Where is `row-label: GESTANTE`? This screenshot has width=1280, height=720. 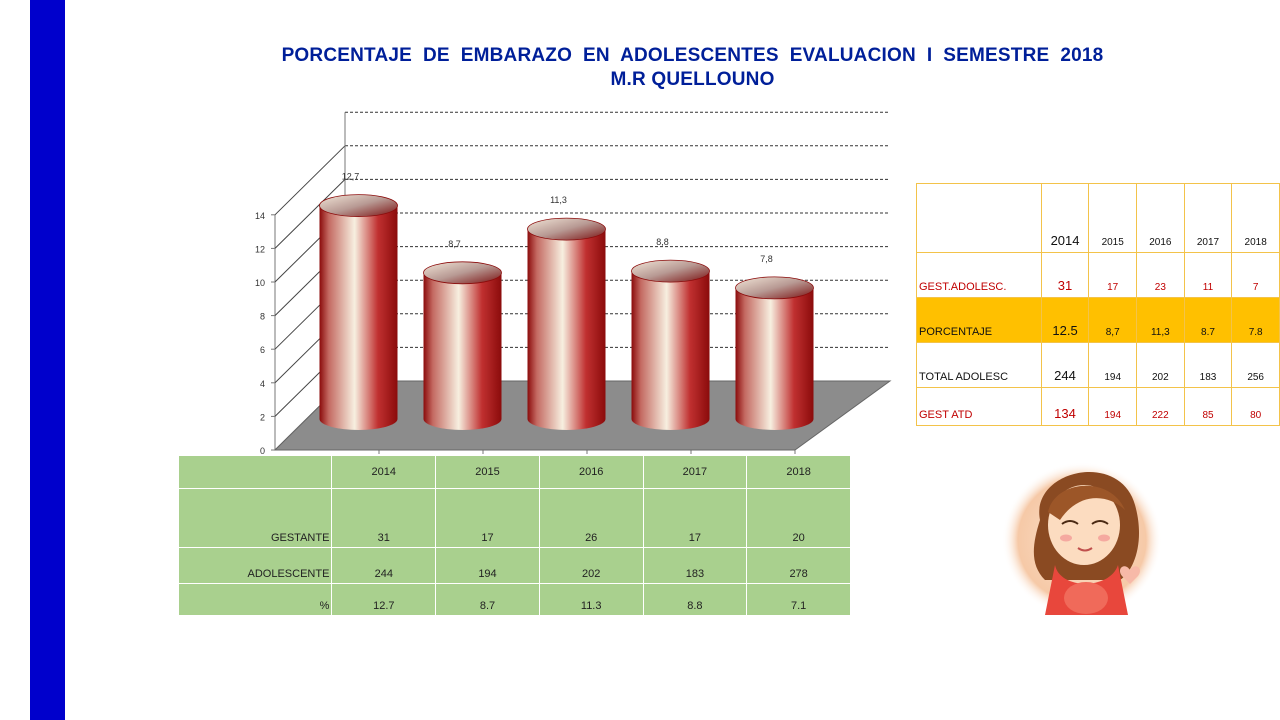 row-label: GESTANTE is located at coordinates (255, 518).